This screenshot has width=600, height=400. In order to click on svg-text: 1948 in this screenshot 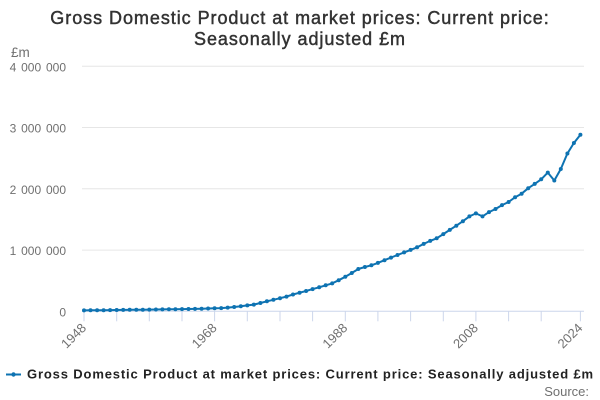, I will do `click(73, 335)`.